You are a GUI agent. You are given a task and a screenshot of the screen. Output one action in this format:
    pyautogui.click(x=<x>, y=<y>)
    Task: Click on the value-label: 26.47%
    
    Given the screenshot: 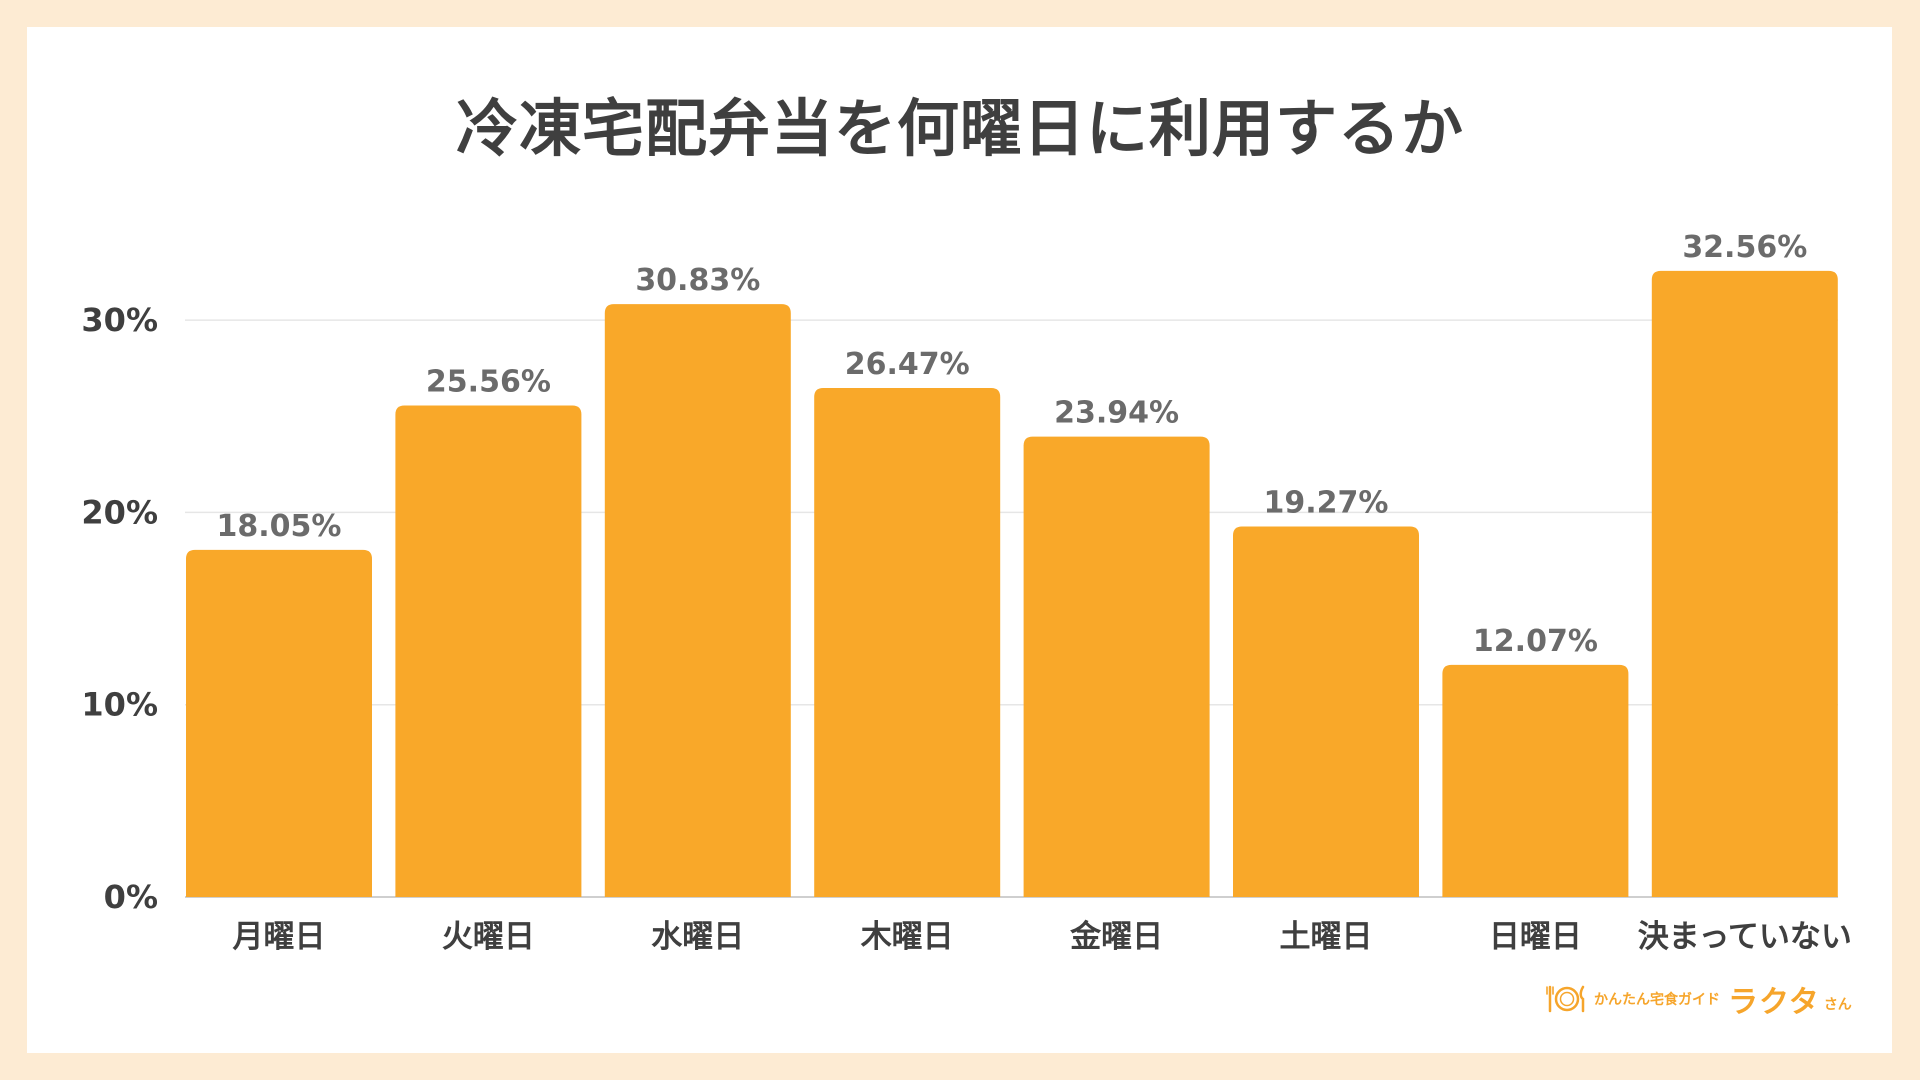 What is the action you would take?
    pyautogui.click(x=907, y=364)
    